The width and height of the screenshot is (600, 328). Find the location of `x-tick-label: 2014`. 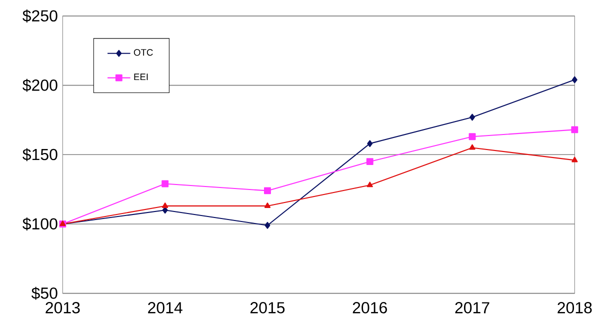

x-tick-label: 2014 is located at coordinates (165, 308).